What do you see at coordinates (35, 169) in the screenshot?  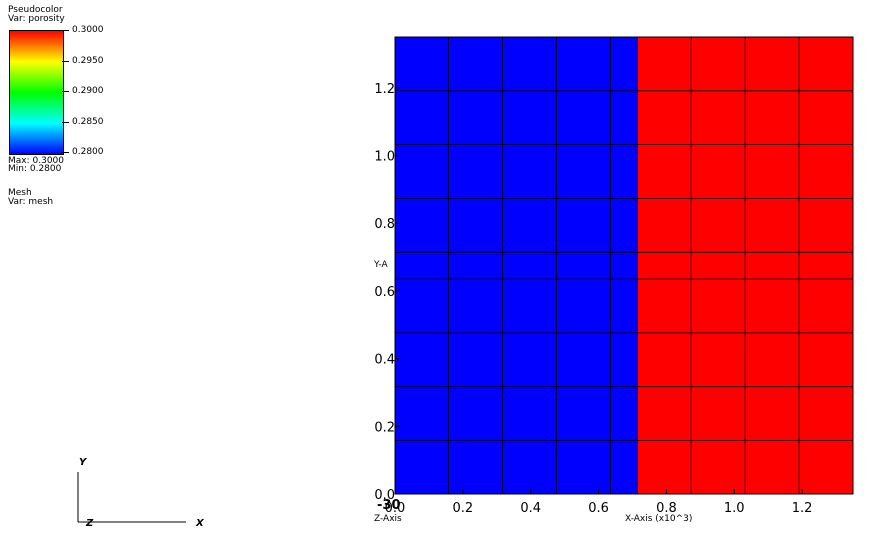 I see `legend-min: Min: 0.2800` at bounding box center [35, 169].